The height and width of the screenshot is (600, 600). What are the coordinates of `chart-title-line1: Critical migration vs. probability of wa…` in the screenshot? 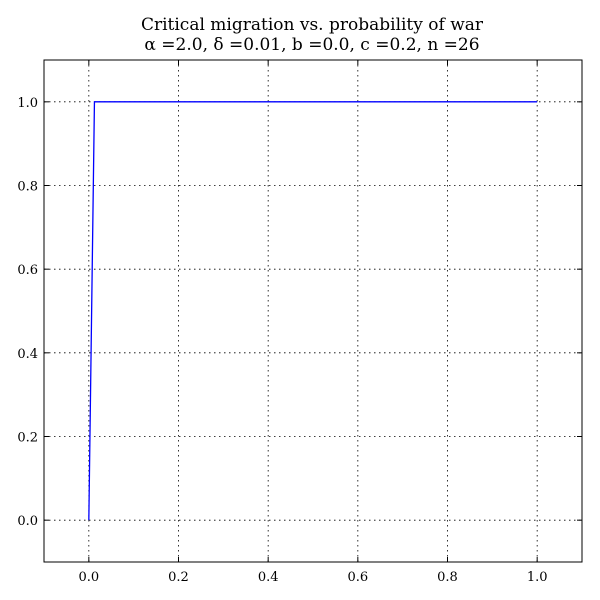 It's located at (312, 25).